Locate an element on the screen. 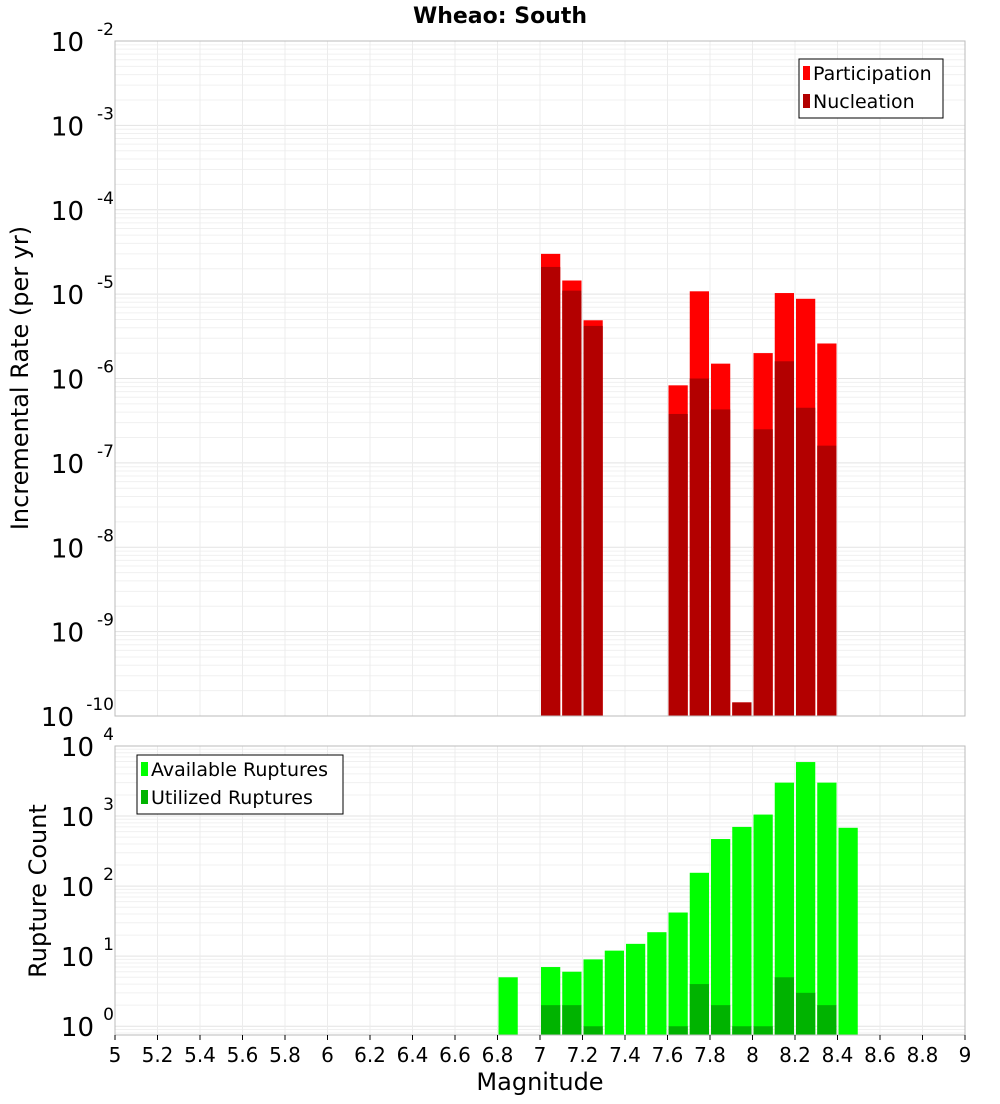 The height and width of the screenshot is (1104, 1000). x-tick-label: 5.4 is located at coordinates (200, 1055).